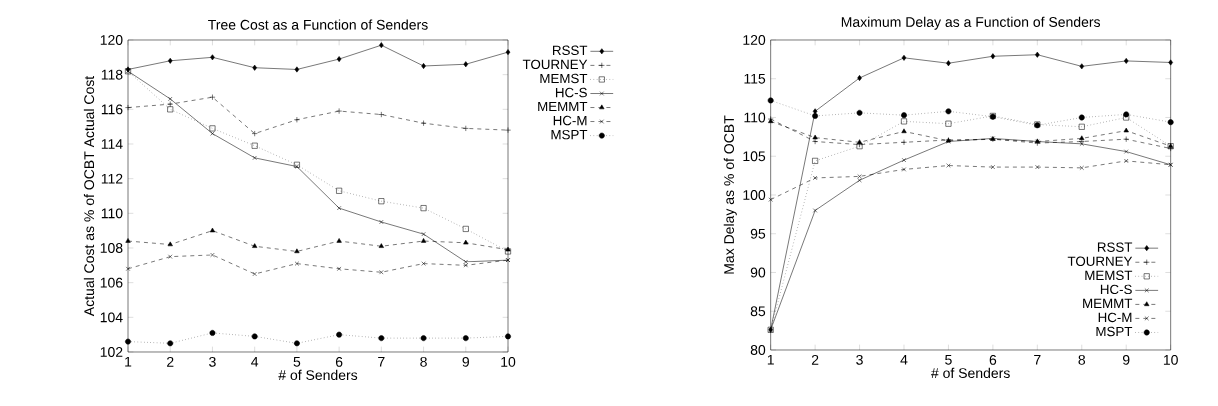 The image size is (1218, 406). I want to click on y-tick-label: 114, so click(112, 144).